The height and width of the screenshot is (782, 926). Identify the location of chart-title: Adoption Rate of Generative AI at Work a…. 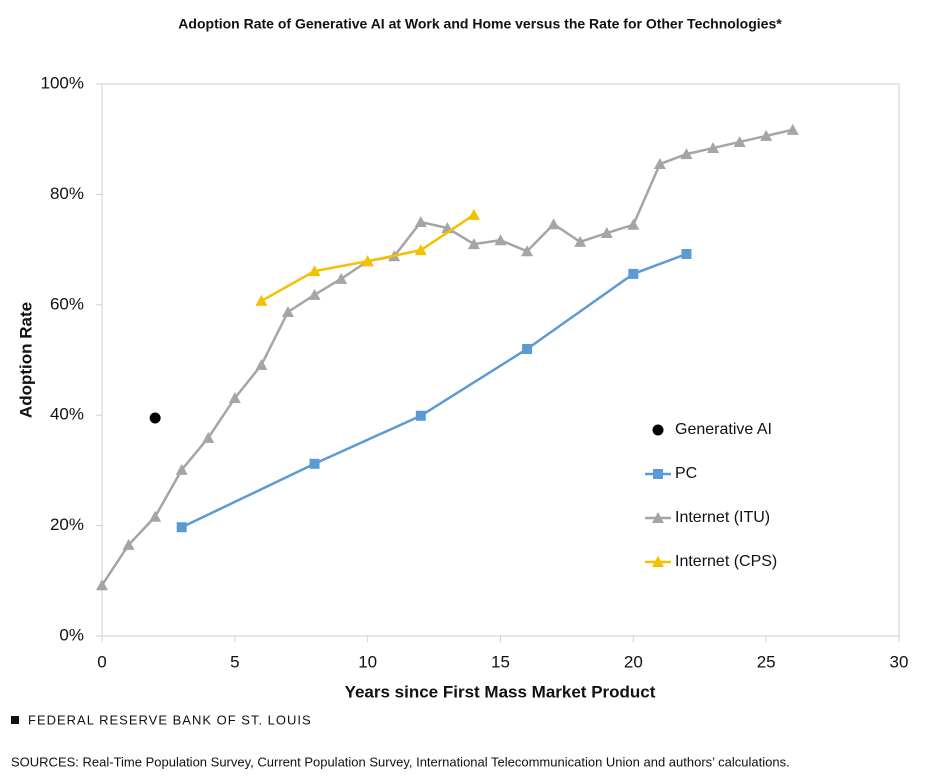
(480, 24).